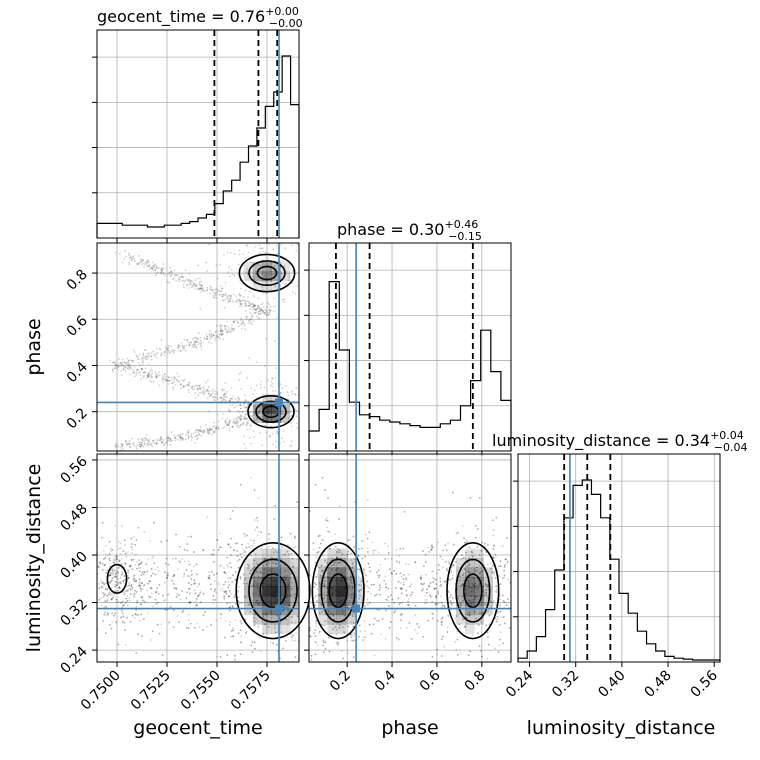 This screenshot has width=760, height=760. What do you see at coordinates (34, 346) in the screenshot?
I see `y-axis-label-phase: phase` at bounding box center [34, 346].